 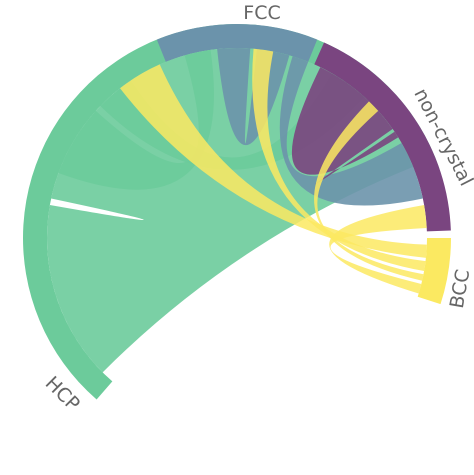 I want to click on ribbon-hcp-fcc, so click(x=136, y=119).